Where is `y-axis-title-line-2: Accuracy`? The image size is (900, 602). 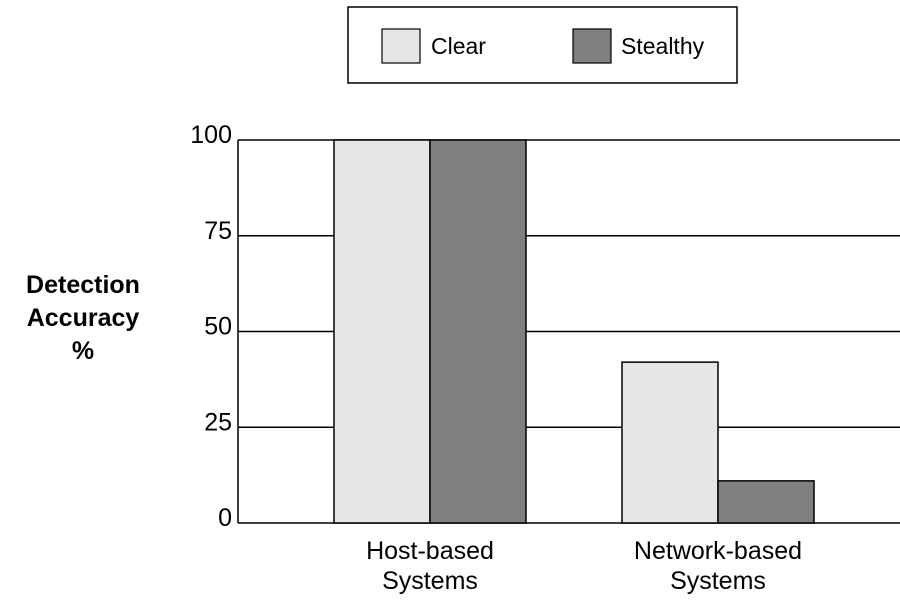 y-axis-title-line-2: Accuracy is located at coordinates (83, 318).